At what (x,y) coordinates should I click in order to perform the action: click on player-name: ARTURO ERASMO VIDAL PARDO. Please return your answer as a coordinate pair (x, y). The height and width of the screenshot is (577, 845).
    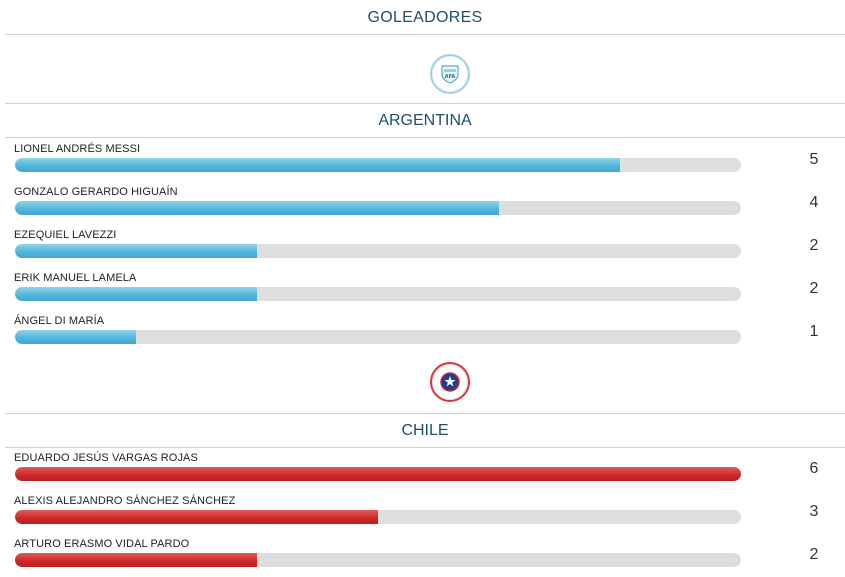
    Looking at the image, I should click on (102, 544).